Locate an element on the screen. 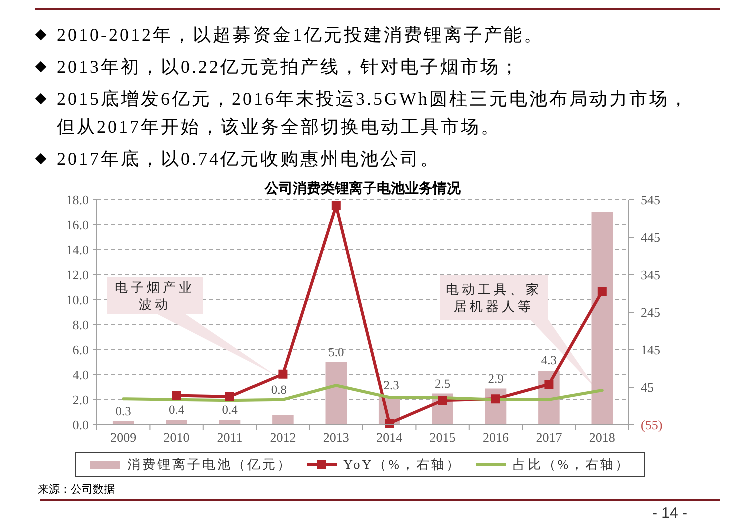  x-tick-label: 2017 is located at coordinates (549, 437).